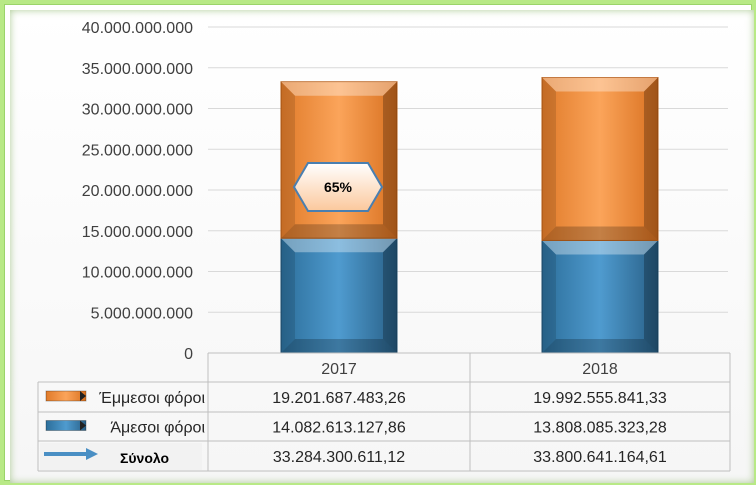  What do you see at coordinates (144, 458) in the screenshot?
I see `legend-label-total: Σύνολο` at bounding box center [144, 458].